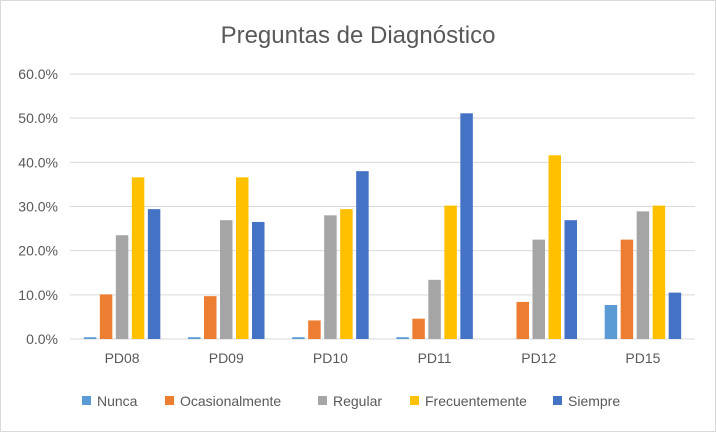 Image resolution: width=716 pixels, height=432 pixels. Describe the element at coordinates (38, 162) in the screenshot. I see `y-tick-label: 40.0%` at that location.